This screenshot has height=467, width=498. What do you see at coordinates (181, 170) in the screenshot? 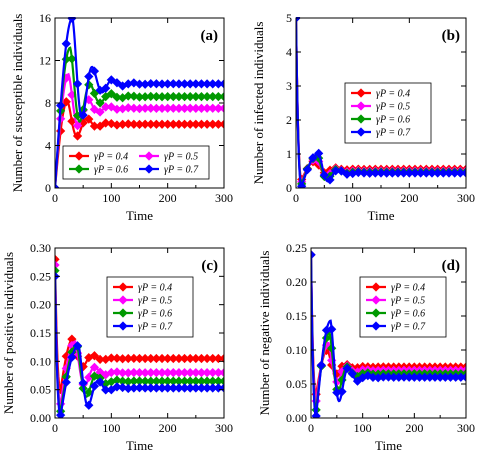
I see `legend-label: γP = 0.7` at bounding box center [181, 170].